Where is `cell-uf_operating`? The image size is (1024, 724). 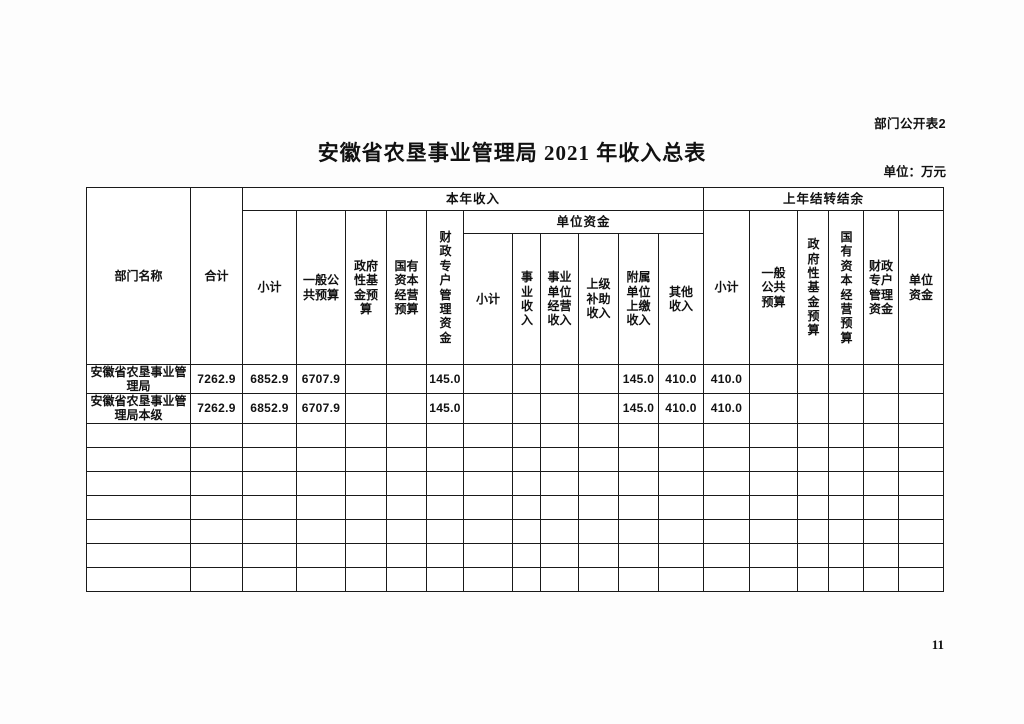
cell-uf_operating is located at coordinates (559, 408).